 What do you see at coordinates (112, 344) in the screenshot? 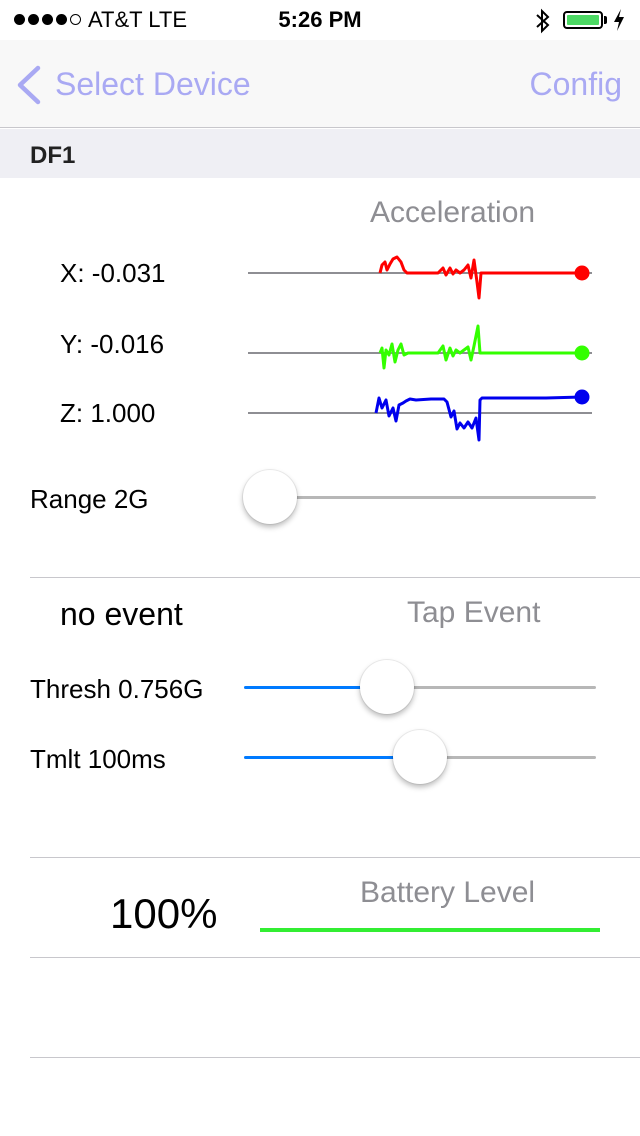
I see `accel-y-value: Y: -0.016` at bounding box center [112, 344].